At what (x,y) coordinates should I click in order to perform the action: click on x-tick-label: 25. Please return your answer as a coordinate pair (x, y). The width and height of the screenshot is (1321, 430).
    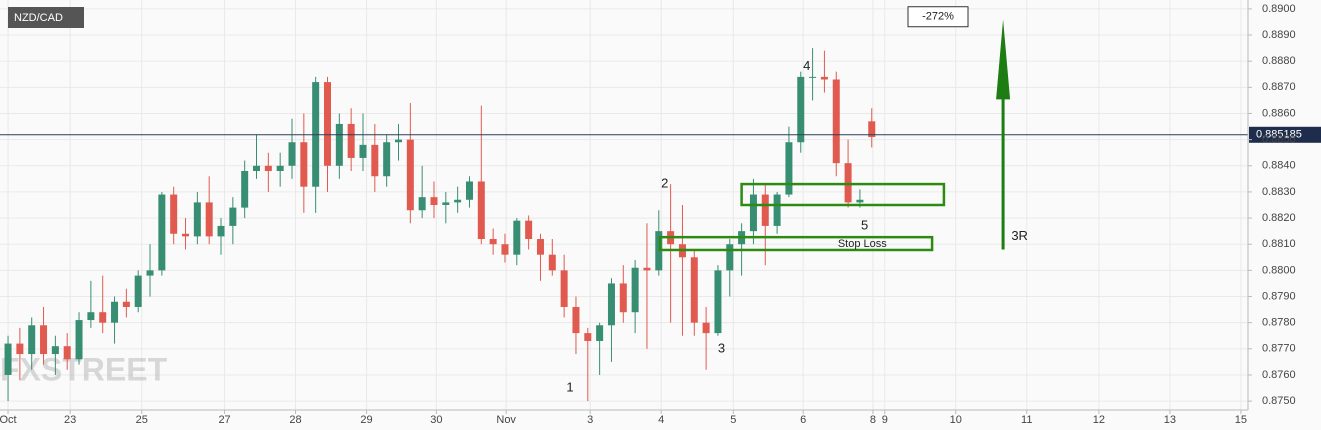
    Looking at the image, I should click on (142, 420).